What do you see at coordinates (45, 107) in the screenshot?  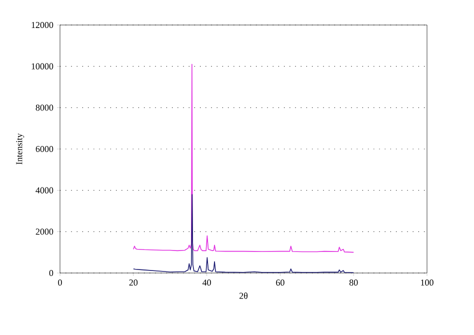 I see `y-tick-label: 8000` at bounding box center [45, 107].